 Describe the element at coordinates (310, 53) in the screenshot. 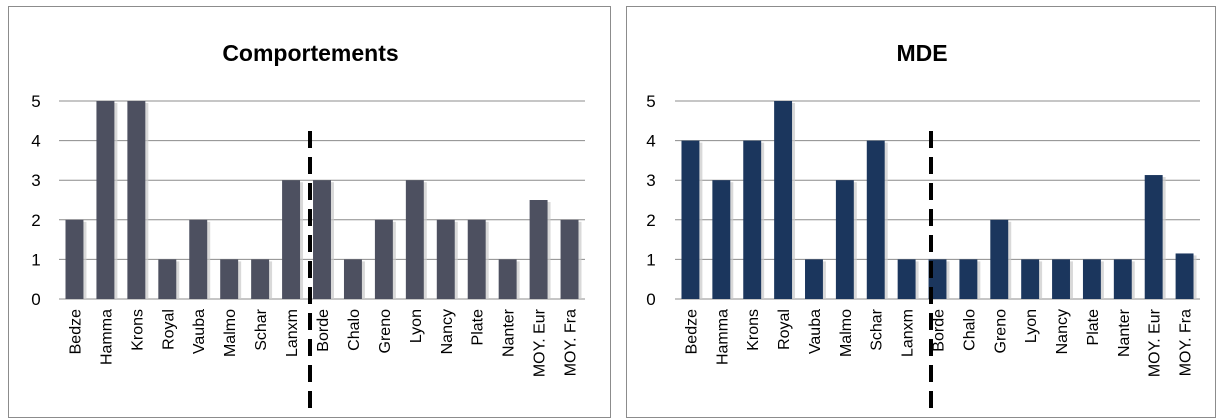

I see `chart-title: Comportements` at that location.